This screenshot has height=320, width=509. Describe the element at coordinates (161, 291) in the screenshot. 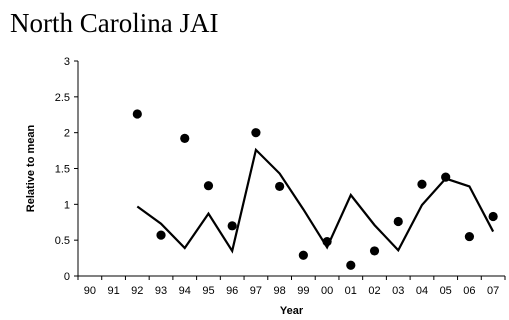

I see `x-tick-label: 93` at that location.